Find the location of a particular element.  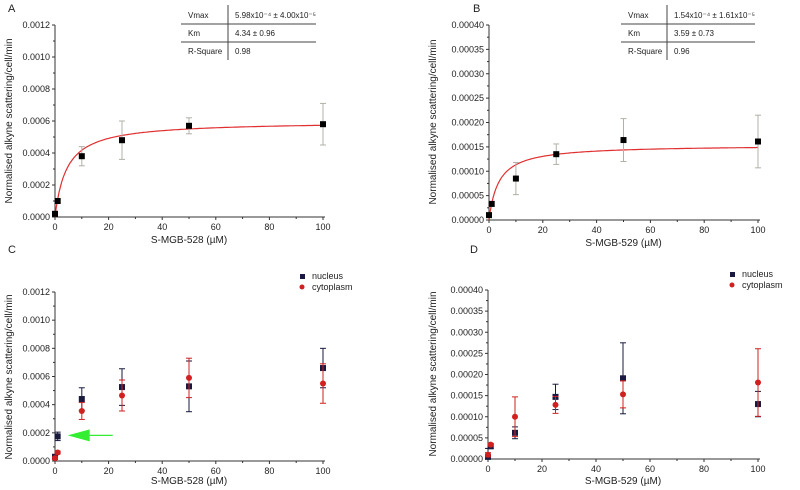

y-tick-label: 0.0010 is located at coordinates (36, 57).